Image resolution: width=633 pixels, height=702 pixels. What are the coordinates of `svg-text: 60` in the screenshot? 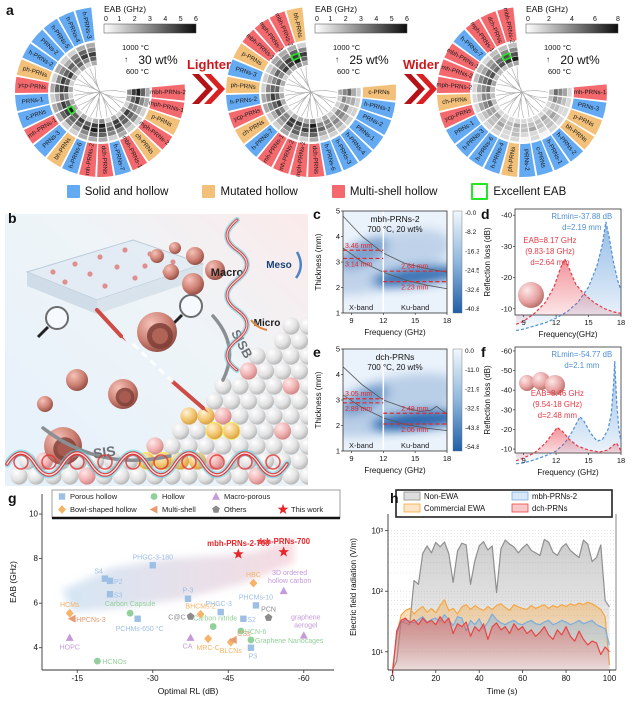 It's located at (522, 678).